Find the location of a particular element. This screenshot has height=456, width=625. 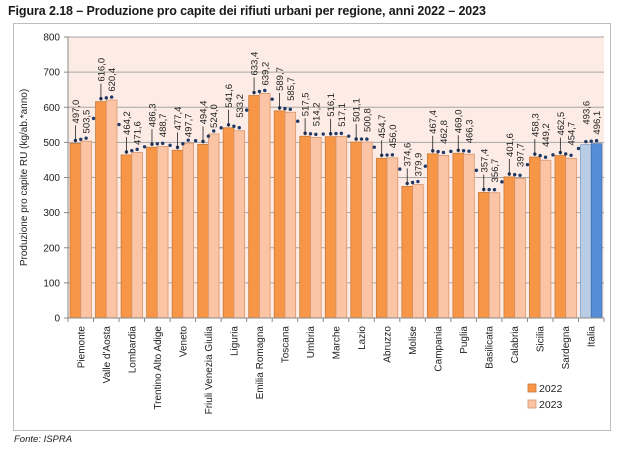

data-label-2022: 501,1 is located at coordinates (357, 110).